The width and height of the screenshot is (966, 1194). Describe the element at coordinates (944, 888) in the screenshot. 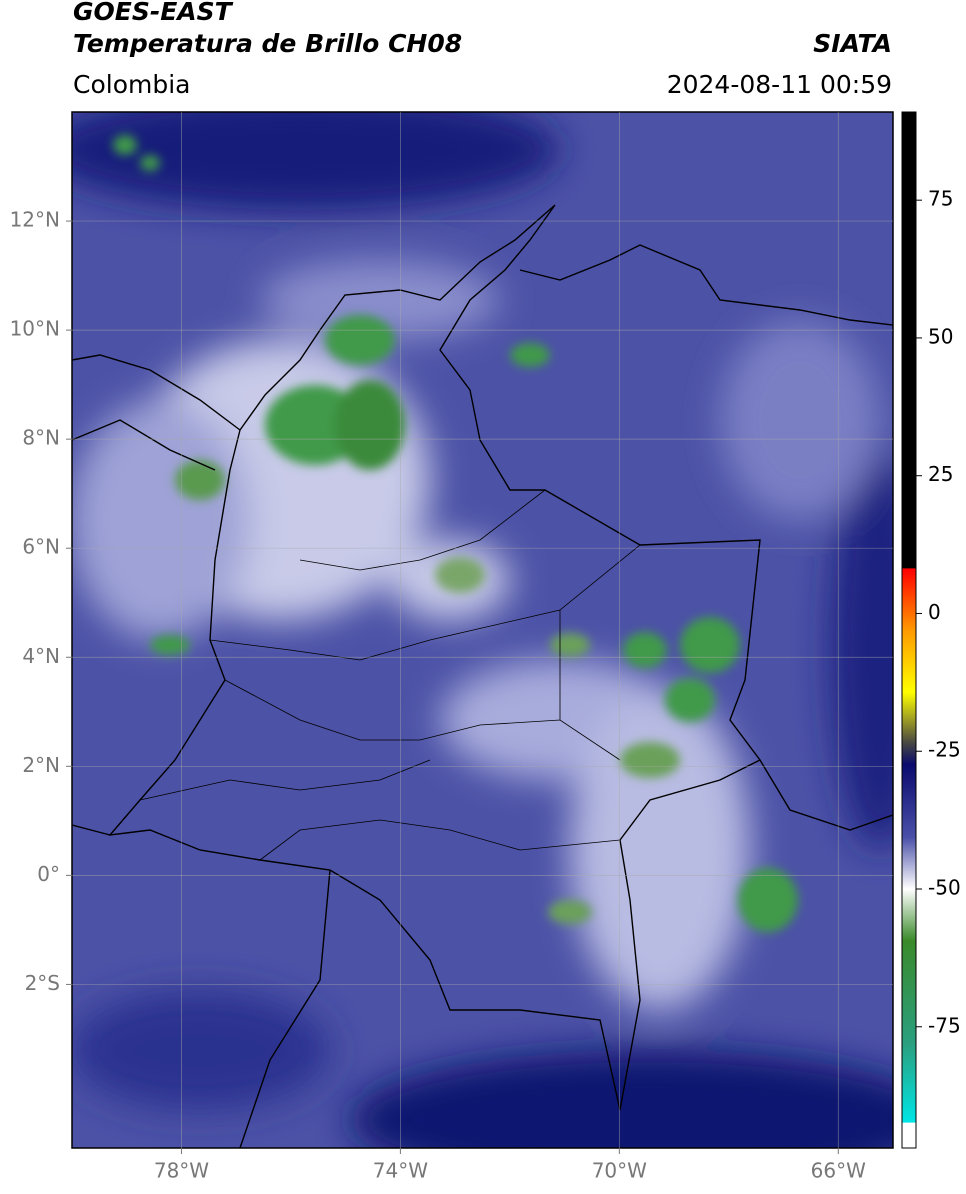

I see `colorbar-tick-label: -50` at that location.